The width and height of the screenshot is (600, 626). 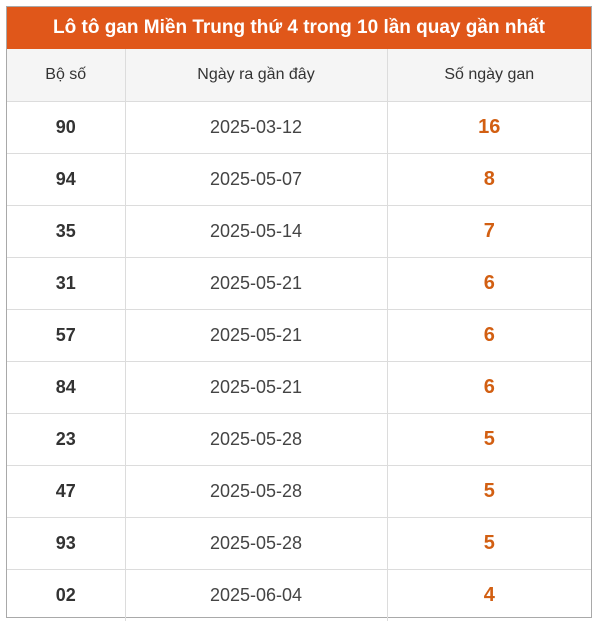 I want to click on cell-date: 2025-03-12, so click(x=256, y=127).